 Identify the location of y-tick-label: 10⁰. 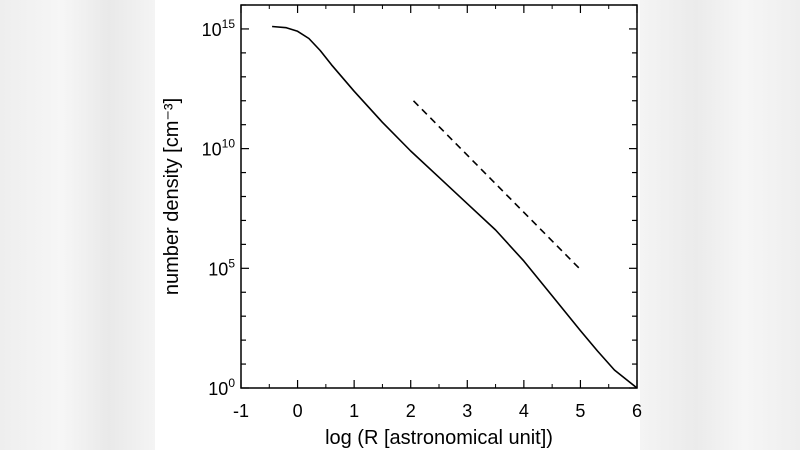
(221, 387).